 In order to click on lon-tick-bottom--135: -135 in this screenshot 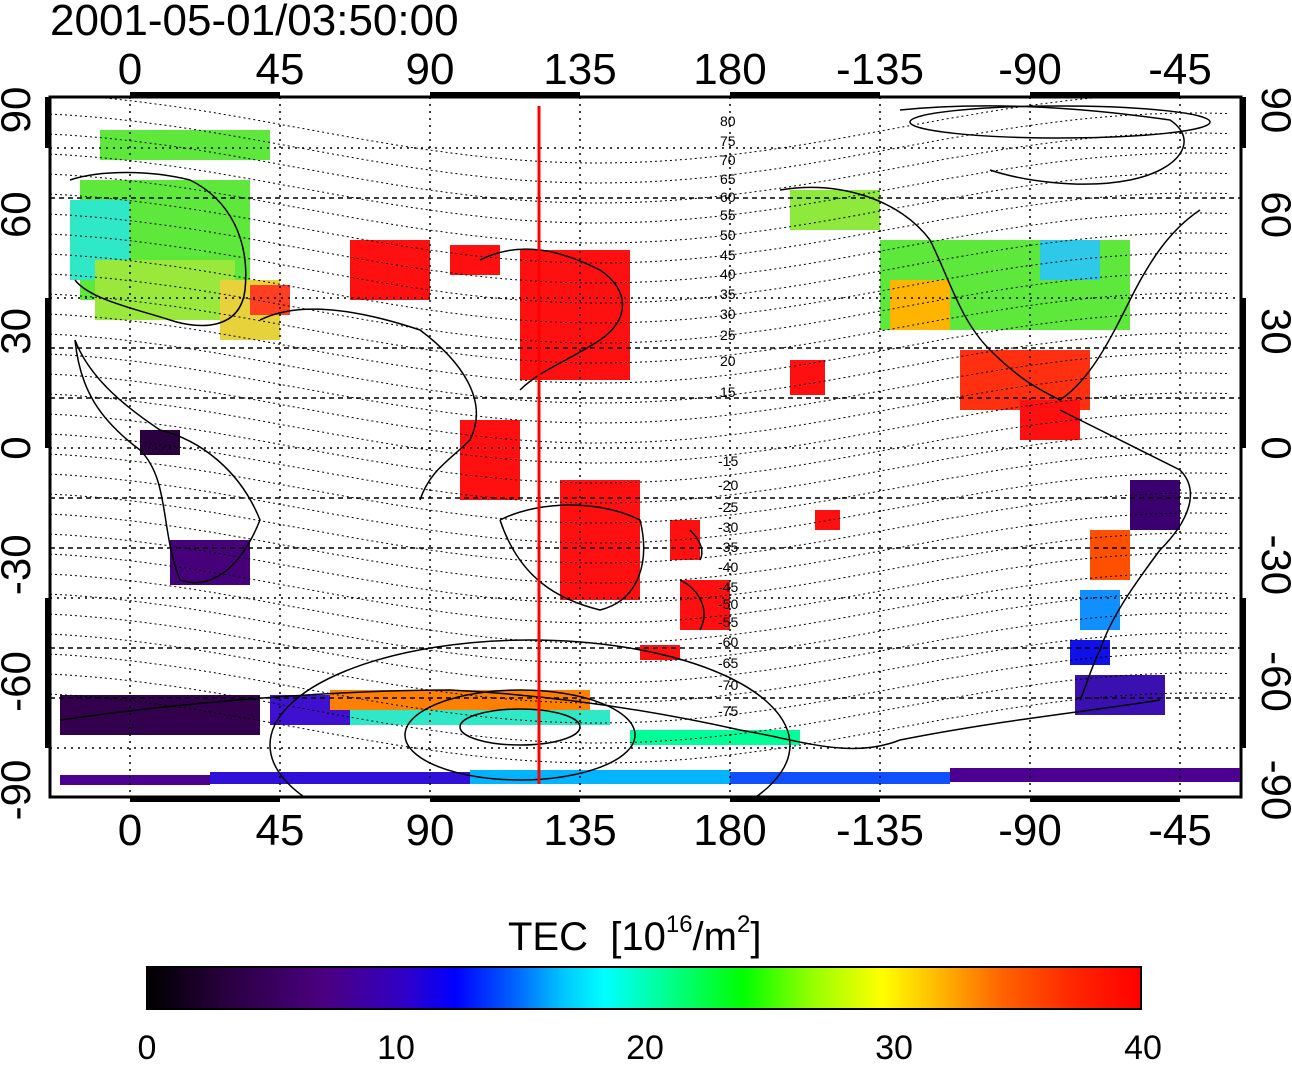, I will do `click(880, 830)`.